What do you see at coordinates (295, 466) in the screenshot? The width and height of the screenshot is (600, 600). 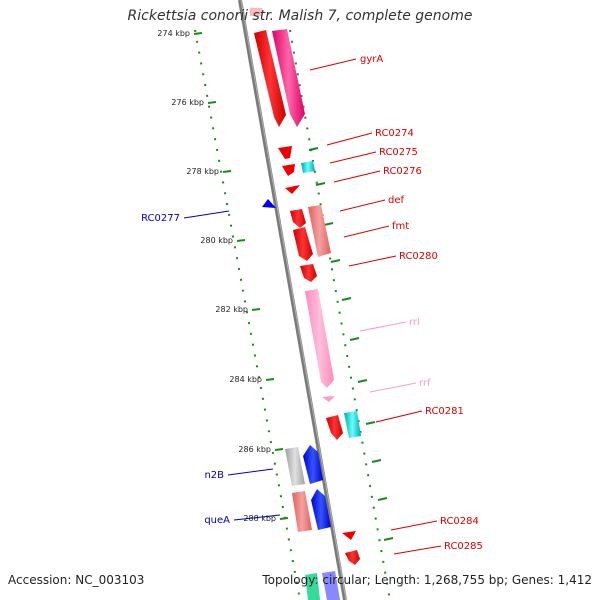 I see `gene-n2B-gray` at bounding box center [295, 466].